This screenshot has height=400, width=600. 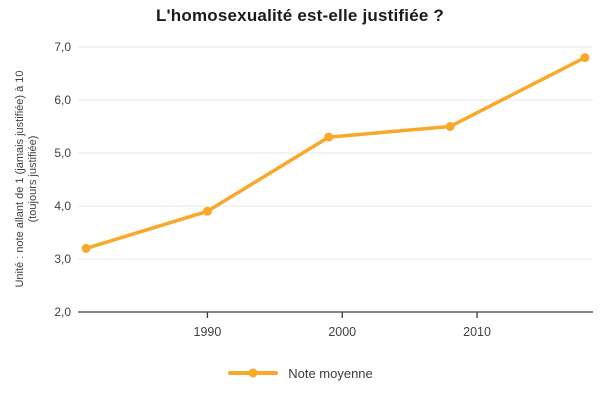 What do you see at coordinates (62, 47) in the screenshot?
I see `y-tick-label: 7,0` at bounding box center [62, 47].